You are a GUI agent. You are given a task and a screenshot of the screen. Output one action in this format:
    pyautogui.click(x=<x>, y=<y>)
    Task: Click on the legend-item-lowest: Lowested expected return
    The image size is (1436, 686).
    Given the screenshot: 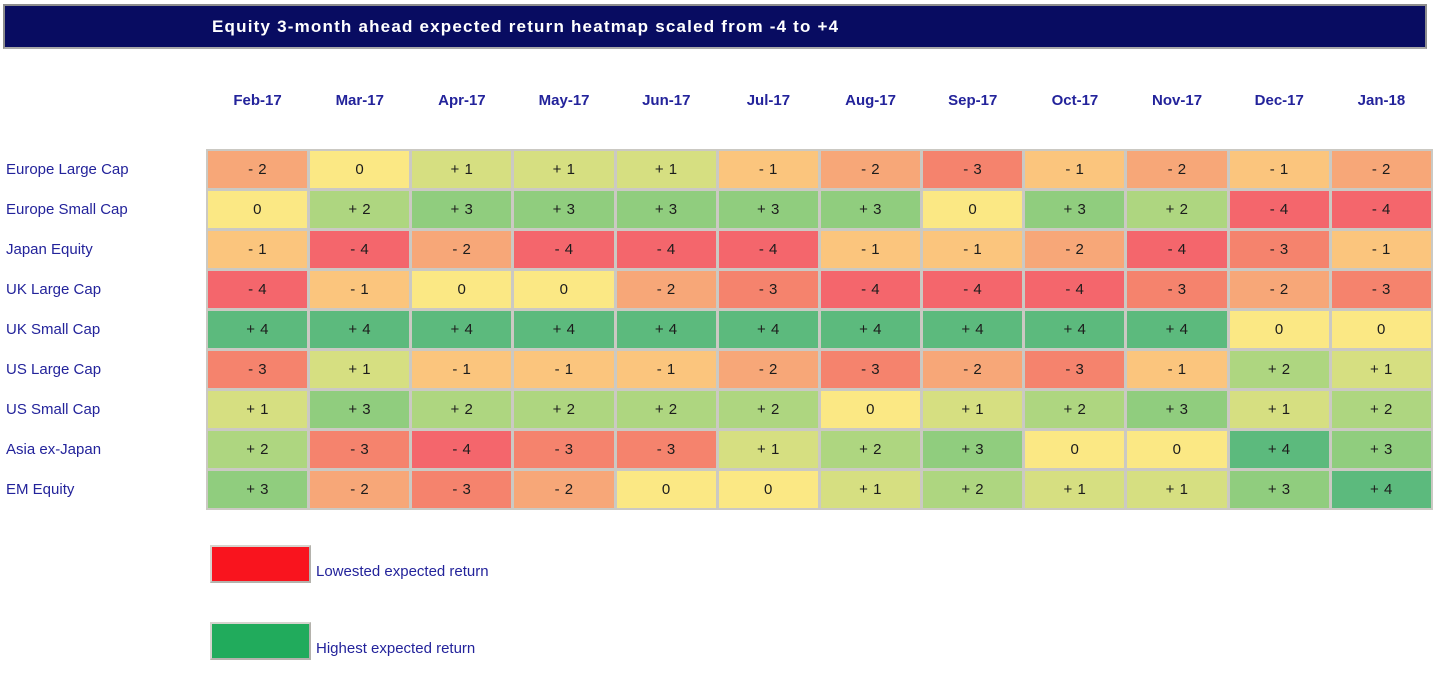 What is the action you would take?
    pyautogui.click(x=349, y=564)
    